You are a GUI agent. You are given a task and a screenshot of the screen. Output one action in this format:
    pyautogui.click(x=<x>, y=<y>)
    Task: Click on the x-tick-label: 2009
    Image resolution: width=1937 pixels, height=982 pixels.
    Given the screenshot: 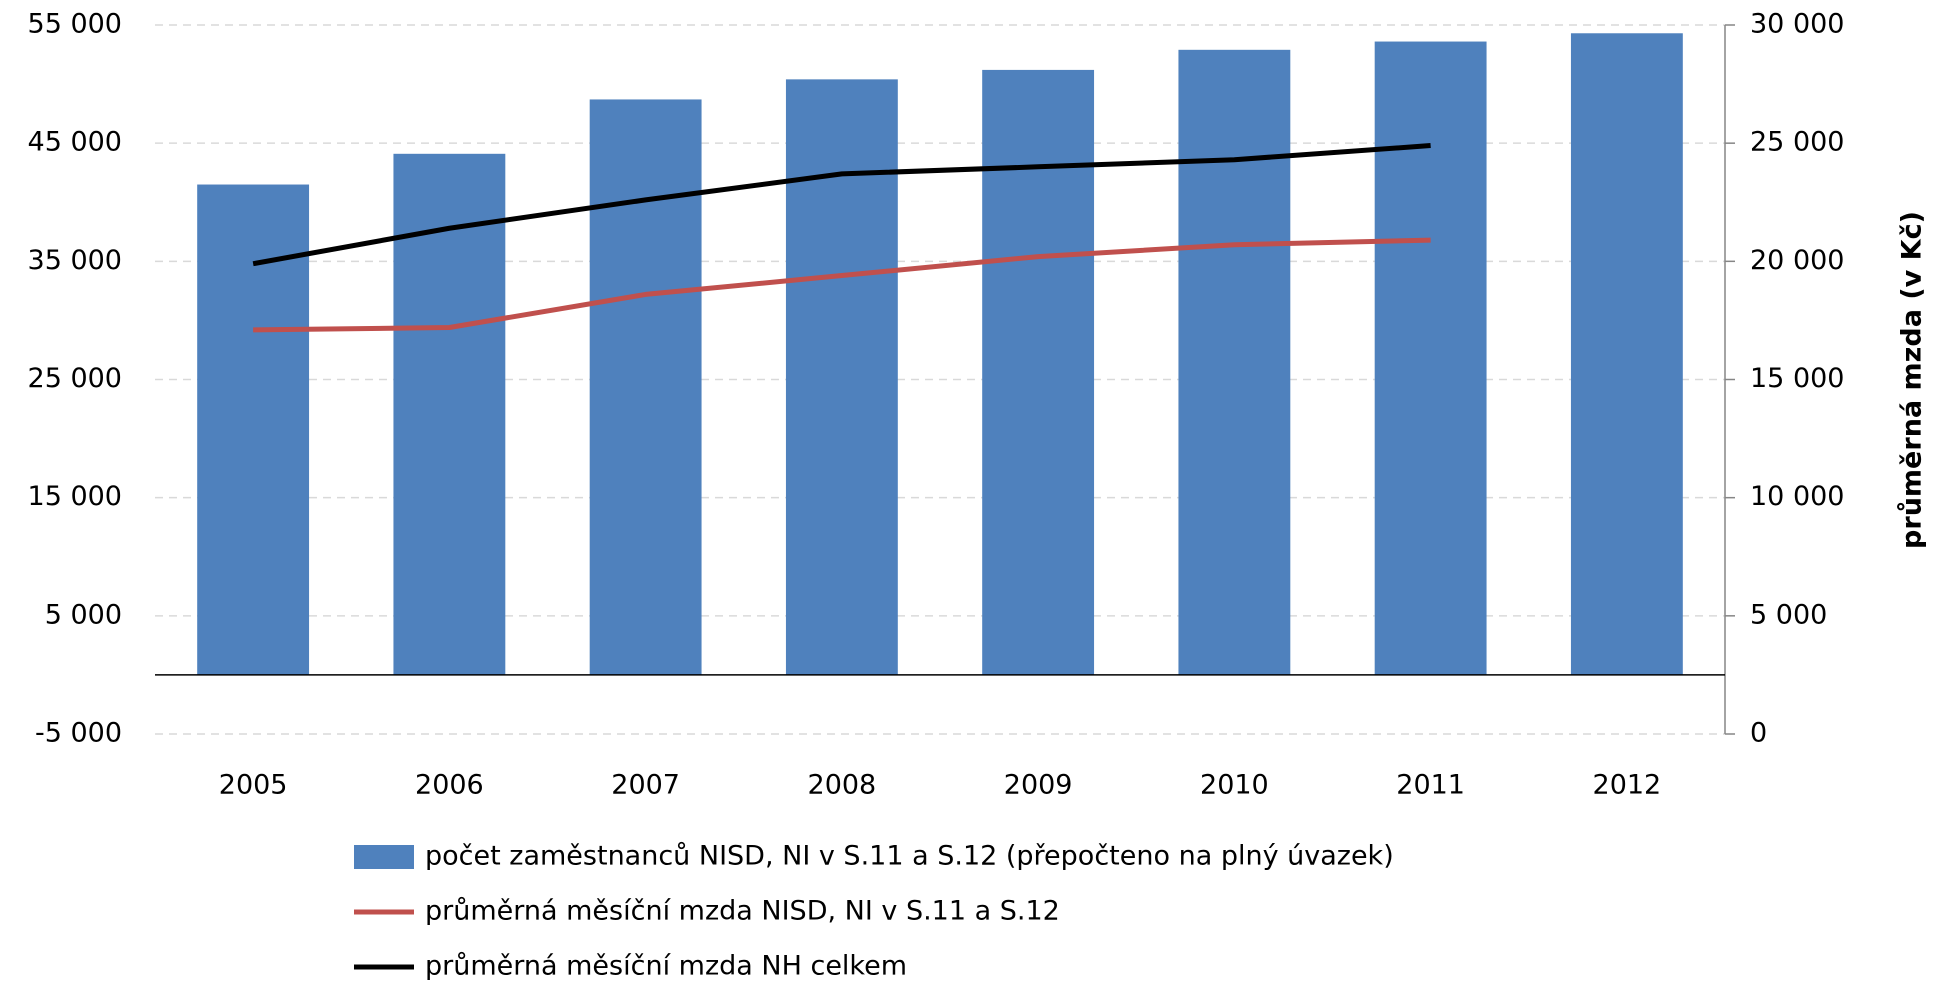 What is the action you would take?
    pyautogui.click(x=1038, y=785)
    